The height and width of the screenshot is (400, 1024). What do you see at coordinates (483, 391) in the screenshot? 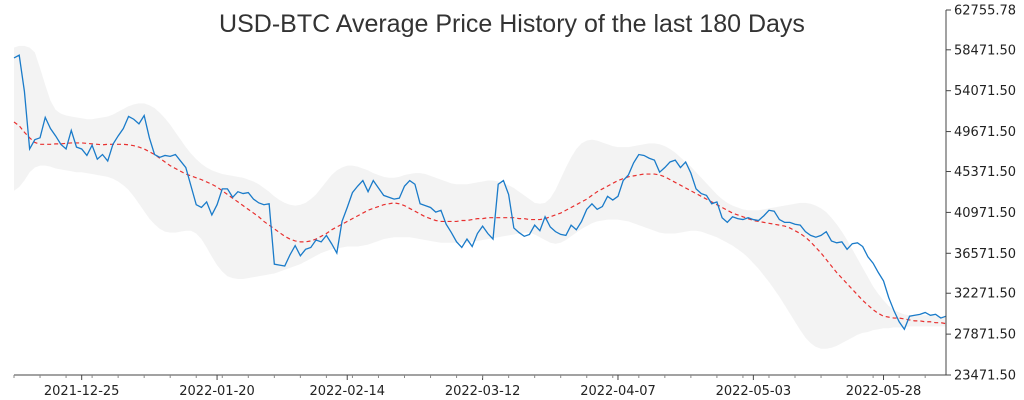
I see `x-tick-label: 2022-03-12` at bounding box center [483, 391].